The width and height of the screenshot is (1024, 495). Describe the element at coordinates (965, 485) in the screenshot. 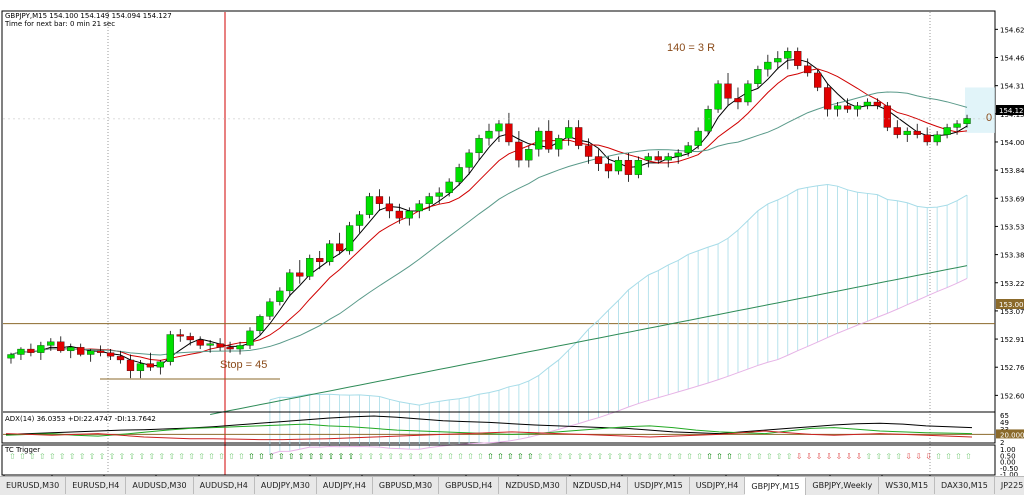

I see `chart-tab: DAX30,M15` at that location.